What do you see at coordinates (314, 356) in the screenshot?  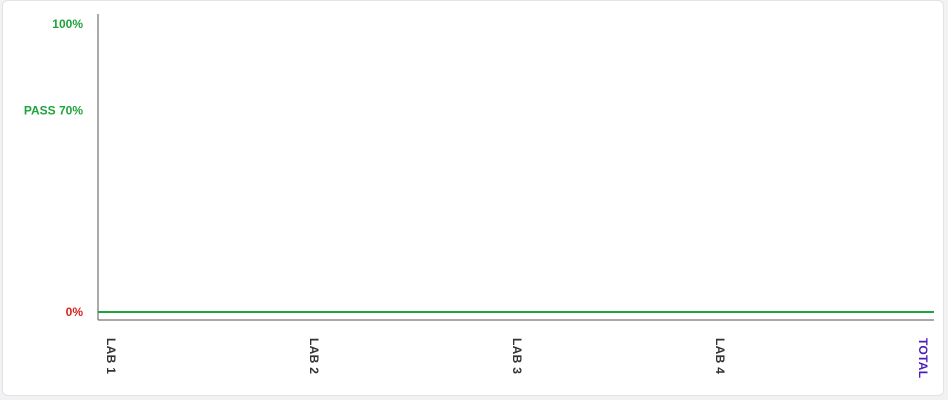 I see `x-tick-label: LAB 2` at bounding box center [314, 356].